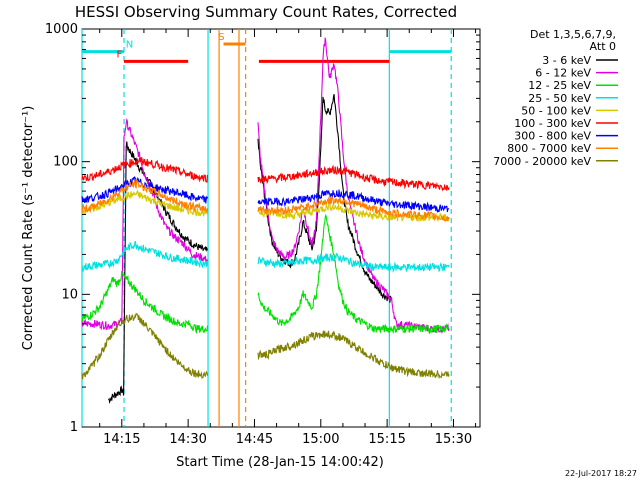 The image size is (640, 480). Describe the element at coordinates (221, 37) in the screenshot. I see `flag-label-S: S` at that location.